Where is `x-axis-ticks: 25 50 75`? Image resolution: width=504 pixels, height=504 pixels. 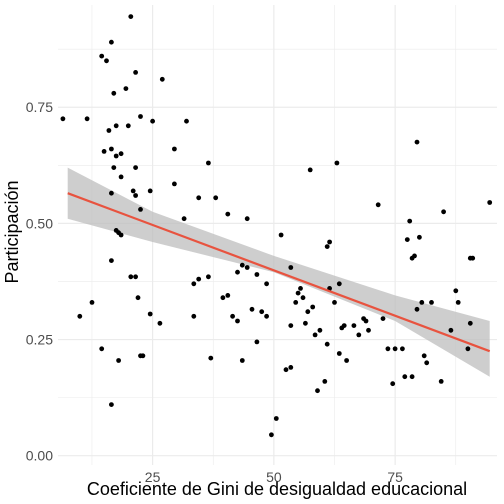
x-axis-ticks: 25 50 75 is located at coordinates (274, 477).